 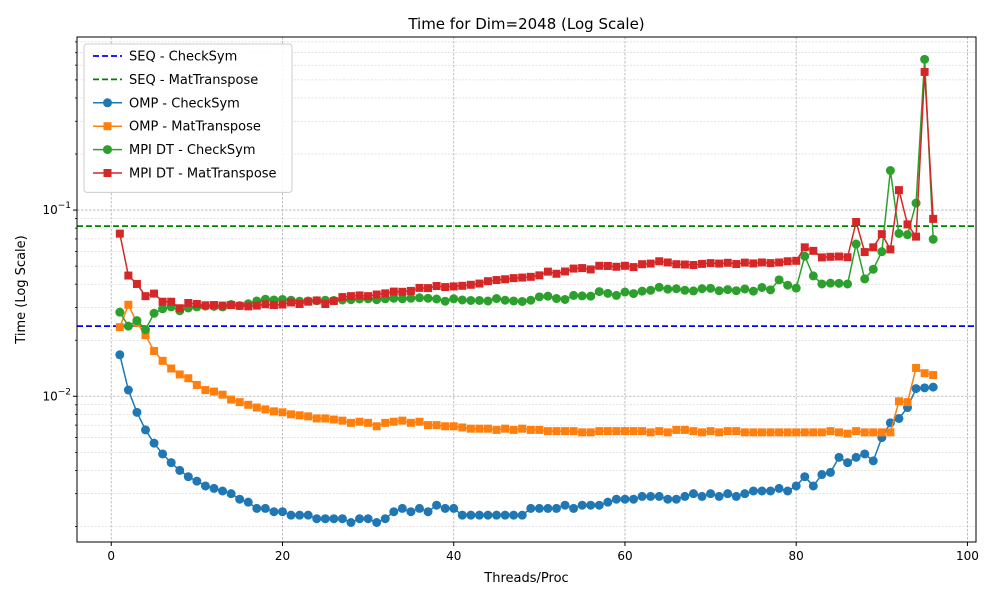 I want to click on x-tick-label: 0, so click(x=111, y=556).